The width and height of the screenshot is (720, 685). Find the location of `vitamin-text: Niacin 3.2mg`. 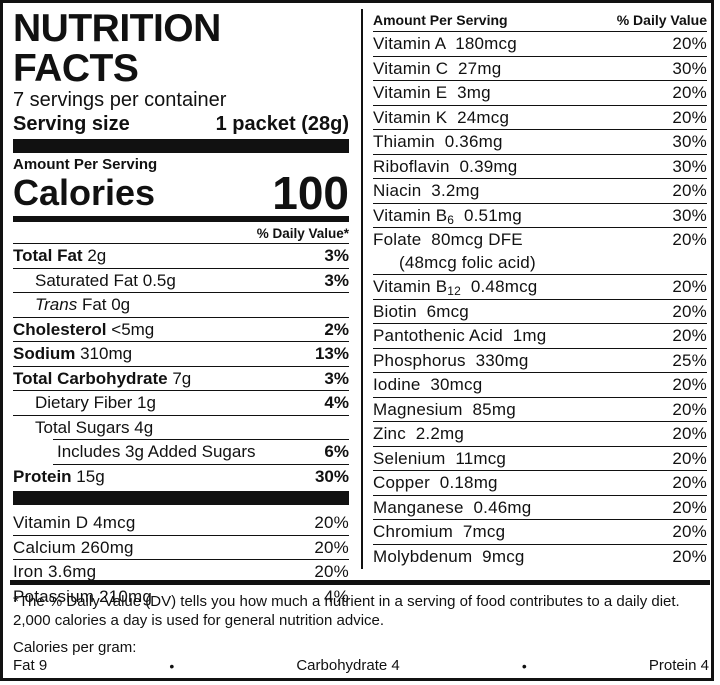

vitamin-text: Niacin 3.2mg is located at coordinates (426, 190).